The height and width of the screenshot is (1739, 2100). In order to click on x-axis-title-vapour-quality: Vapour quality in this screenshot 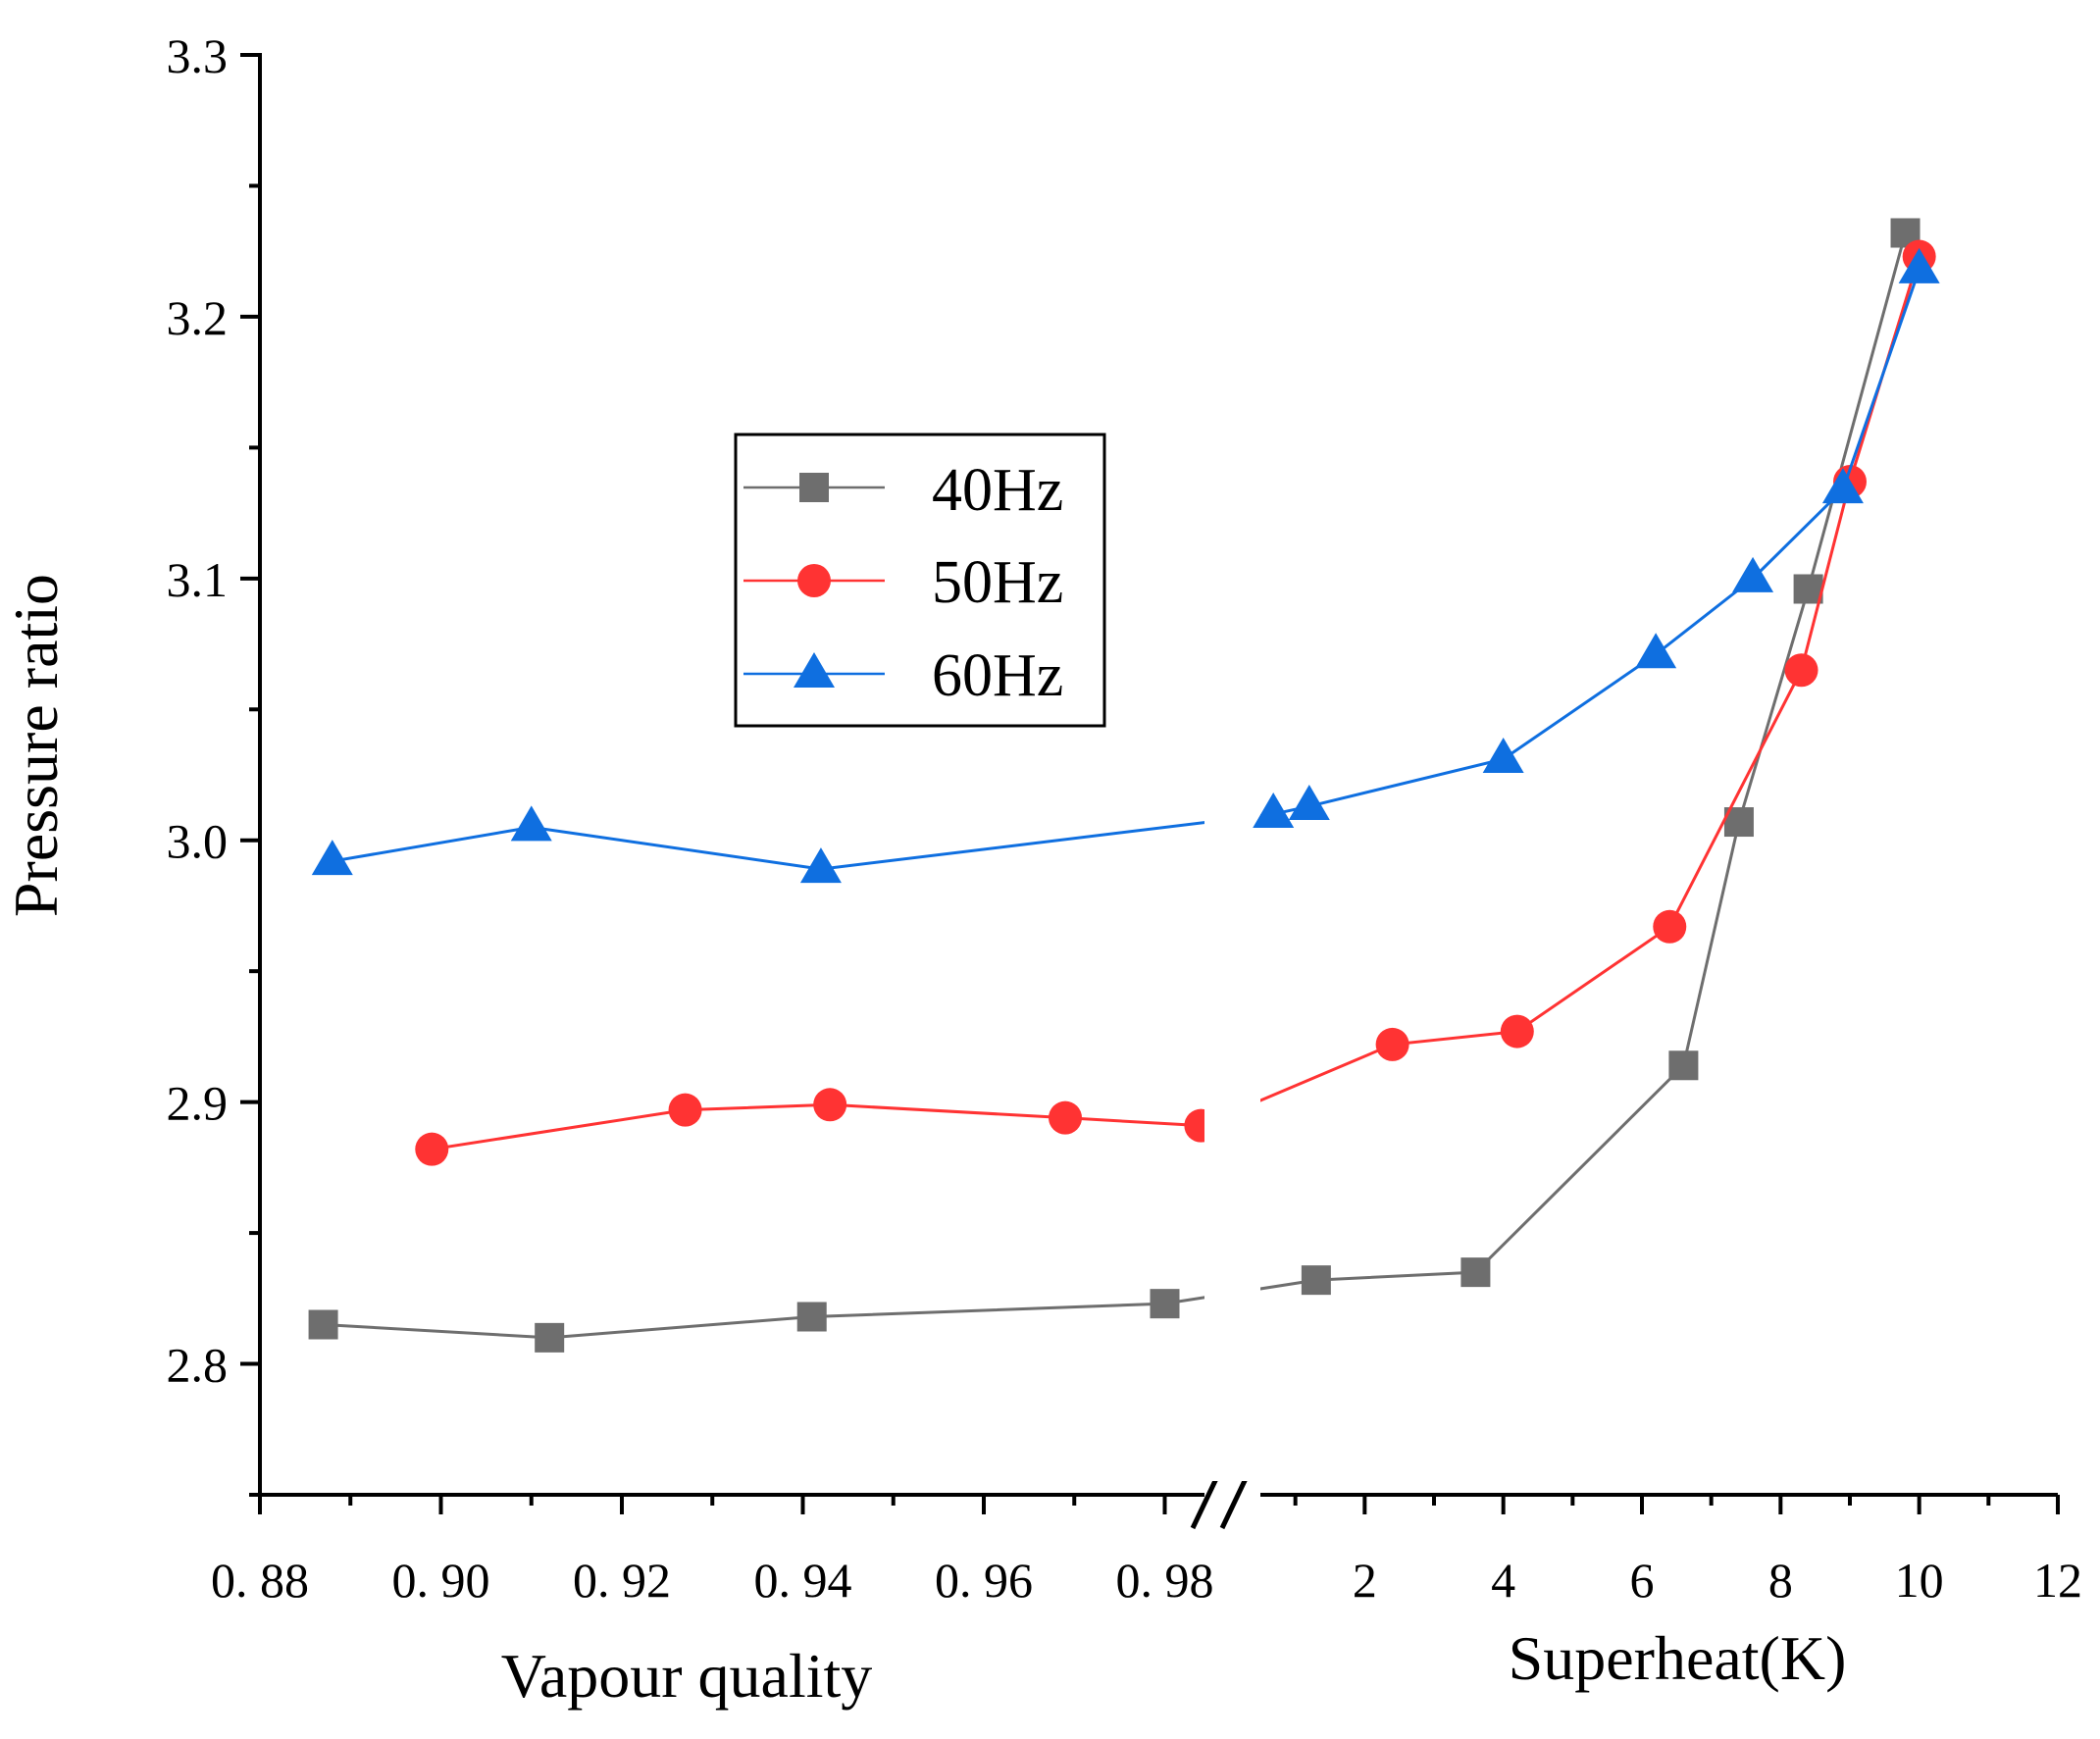, I will do `click(687, 1676)`.